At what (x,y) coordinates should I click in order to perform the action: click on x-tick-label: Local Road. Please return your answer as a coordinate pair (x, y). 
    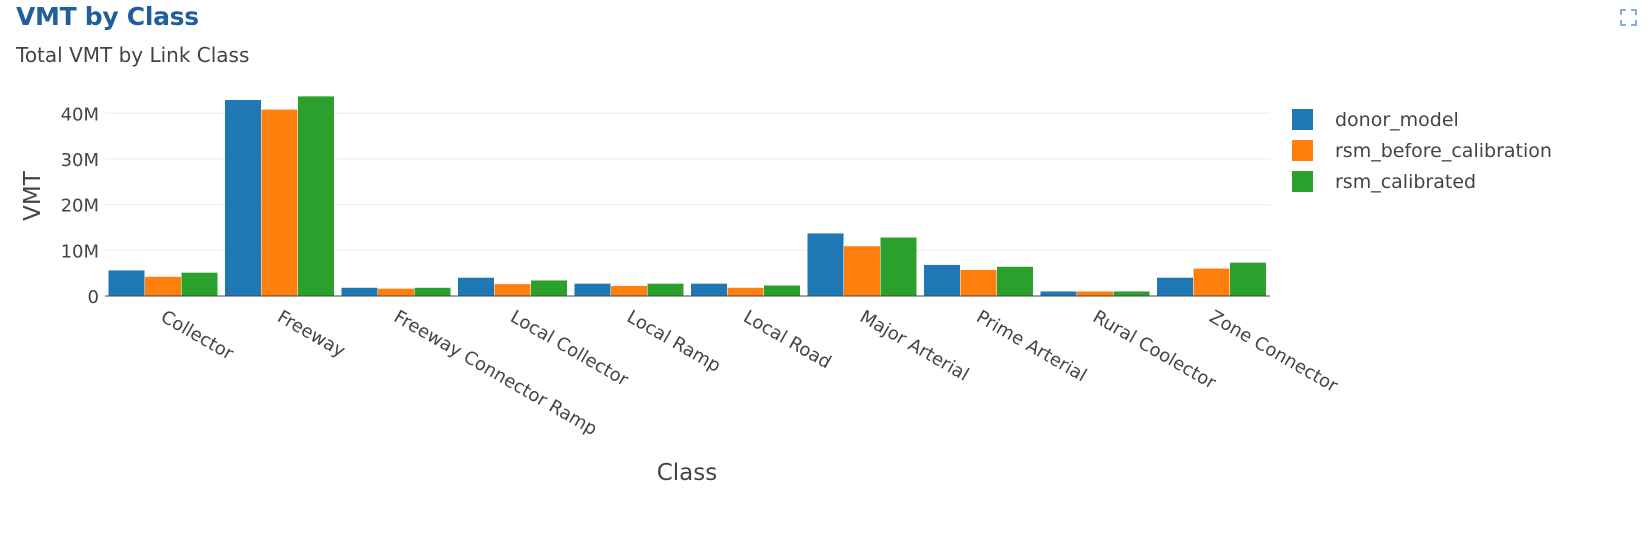
    Looking at the image, I should click on (787, 339).